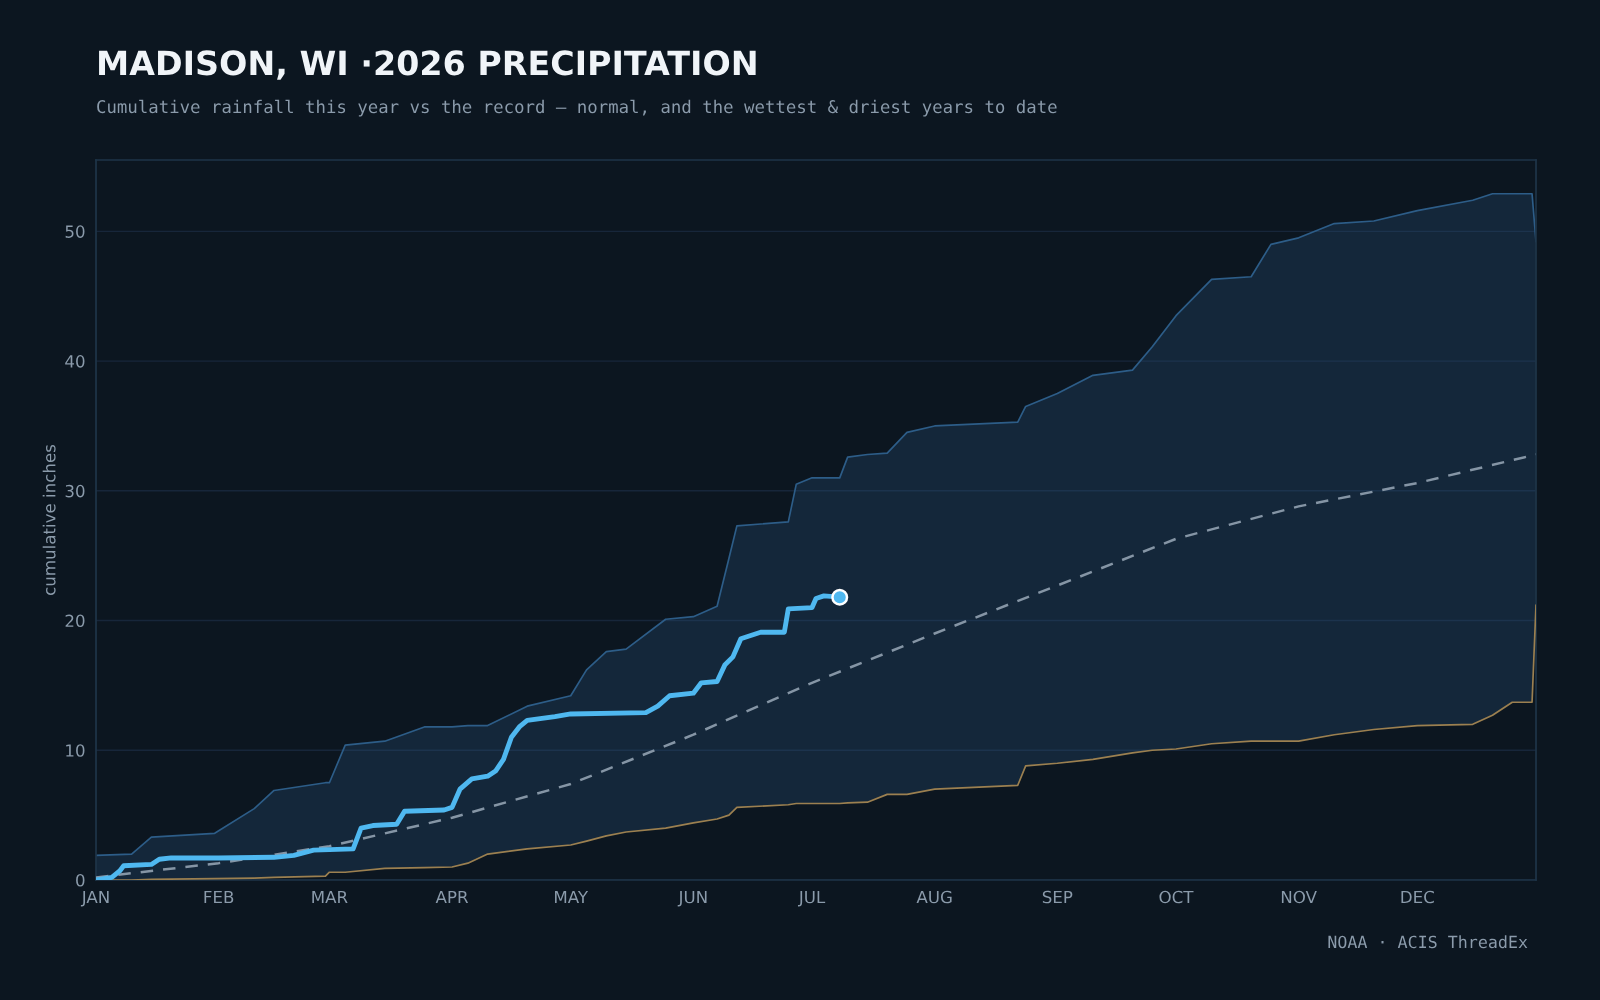  Describe the element at coordinates (692, 898) in the screenshot. I see `x-tick-label: JUN` at that location.